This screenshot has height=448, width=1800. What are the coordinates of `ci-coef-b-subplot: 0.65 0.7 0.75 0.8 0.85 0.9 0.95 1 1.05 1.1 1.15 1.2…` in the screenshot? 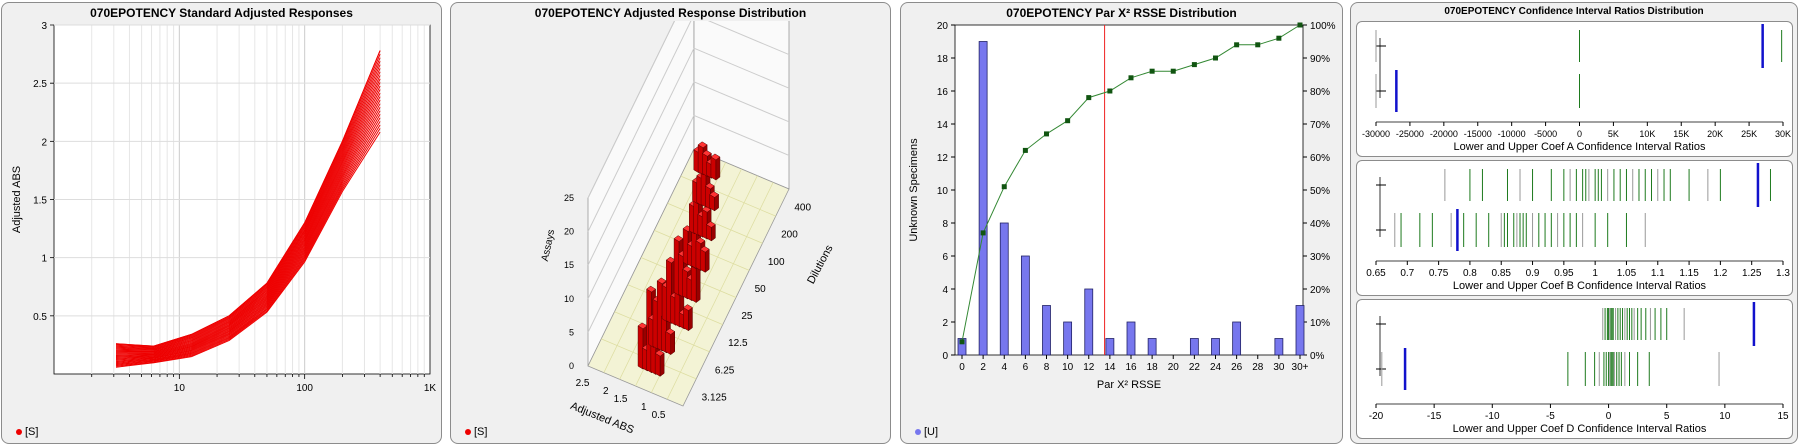 It's located at (1574, 228).